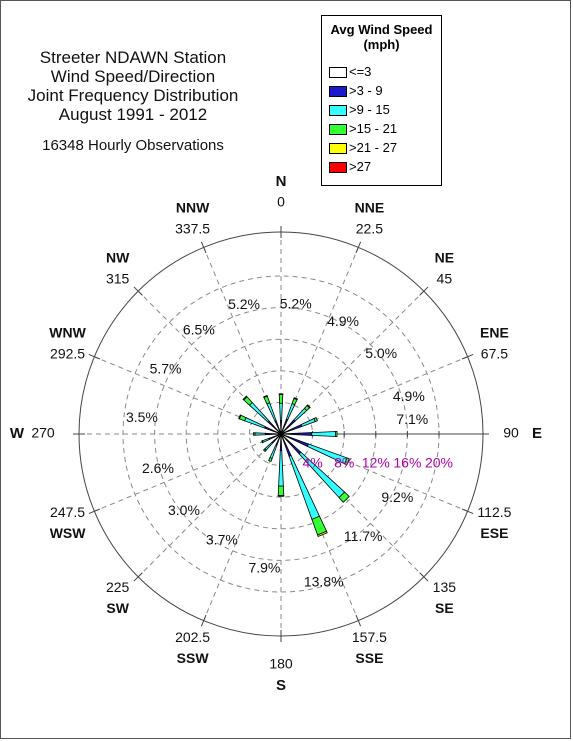 The width and height of the screenshot is (573, 741). Describe the element at coordinates (242, 527) in the screenshot. I see `spoke-ssw` at that location.